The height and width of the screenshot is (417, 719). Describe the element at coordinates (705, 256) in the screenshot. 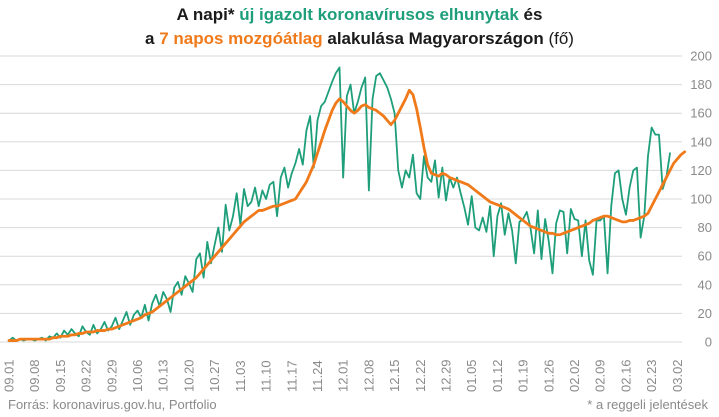

I see `y-tick-label: 60` at that location.